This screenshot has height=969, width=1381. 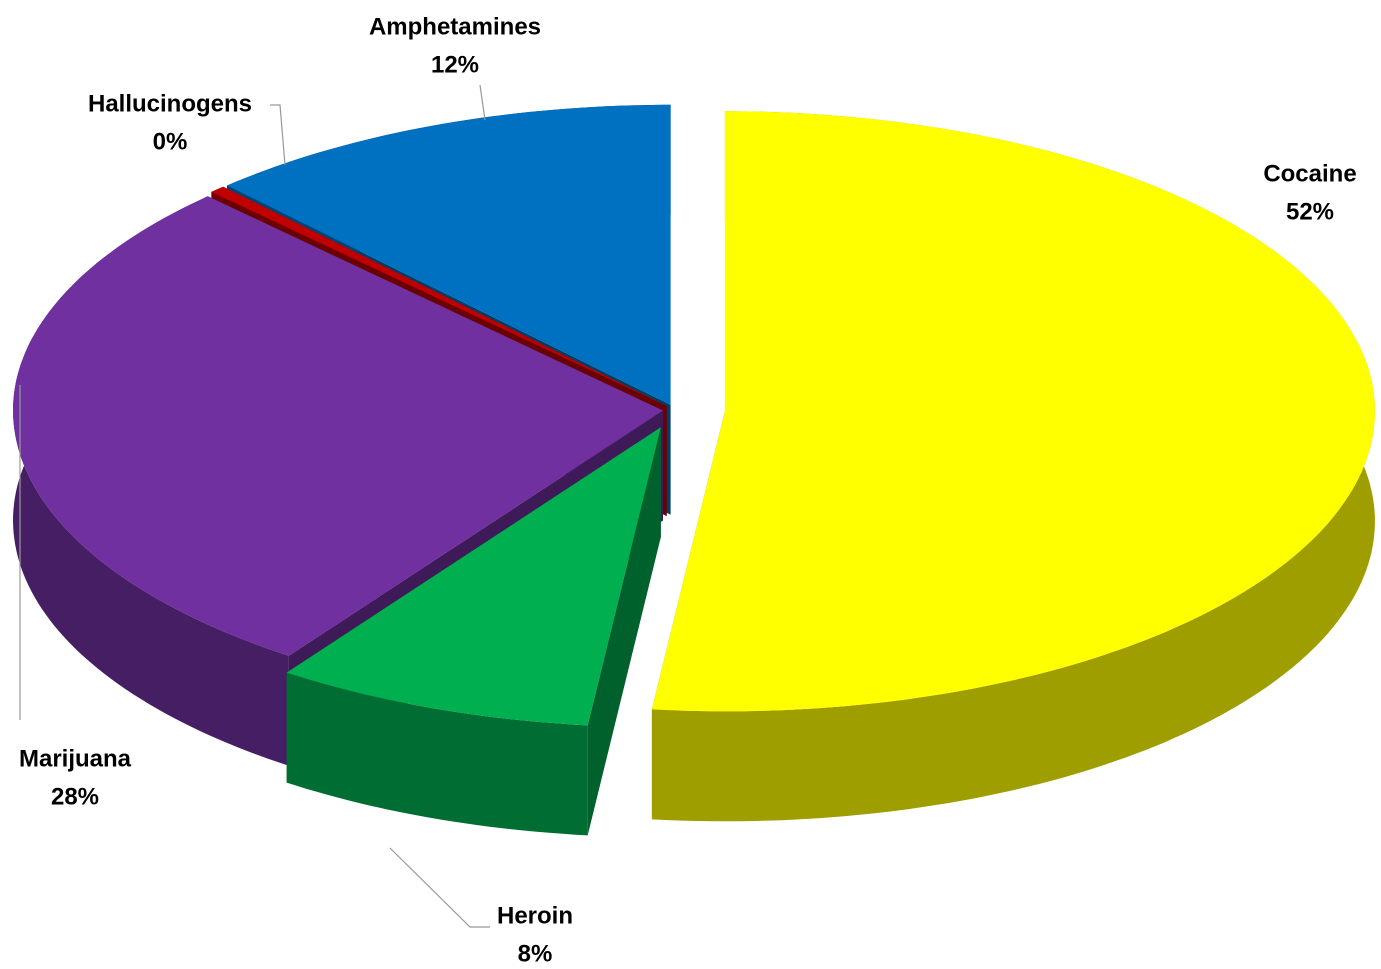 What do you see at coordinates (535, 915) in the screenshot?
I see `slice-label: Heroin` at bounding box center [535, 915].